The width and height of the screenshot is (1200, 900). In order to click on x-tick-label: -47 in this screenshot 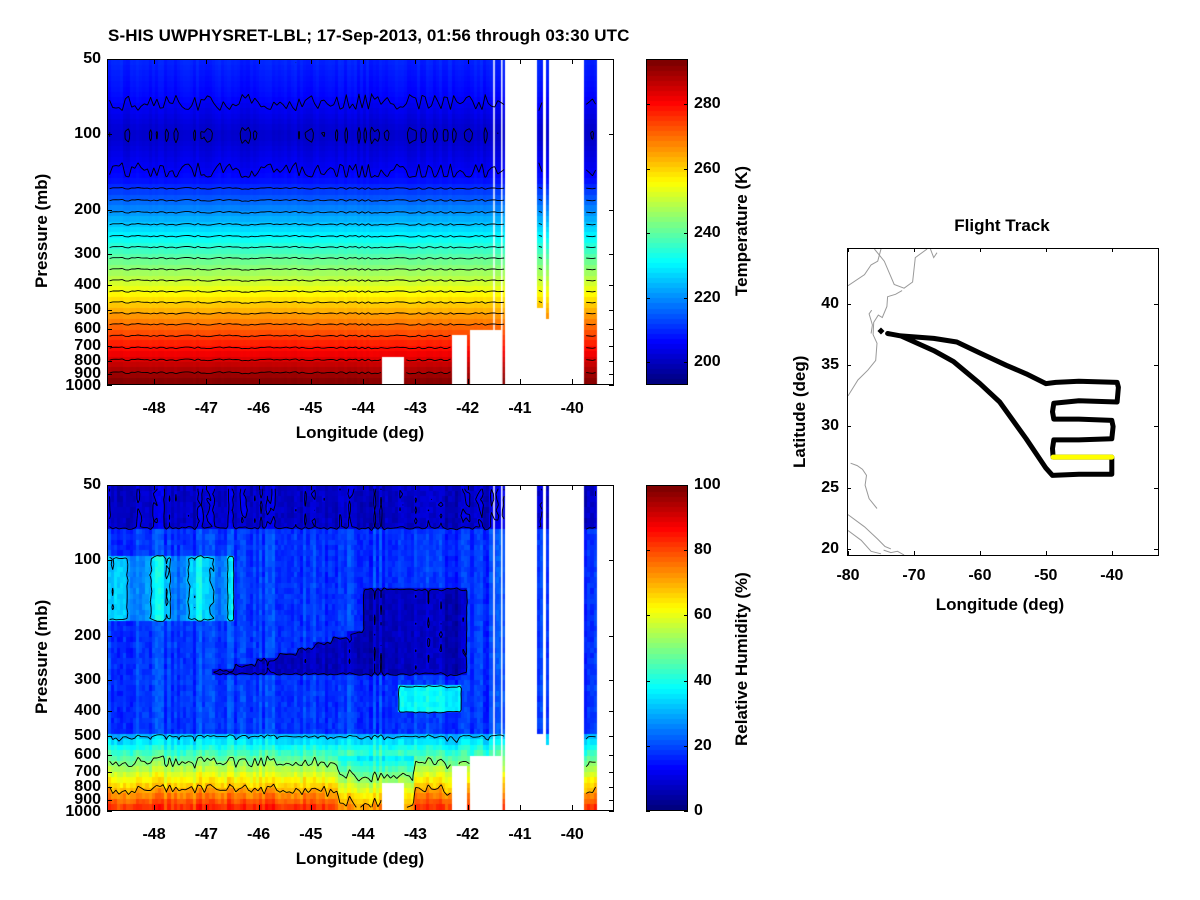, I will do `click(206, 834)`.